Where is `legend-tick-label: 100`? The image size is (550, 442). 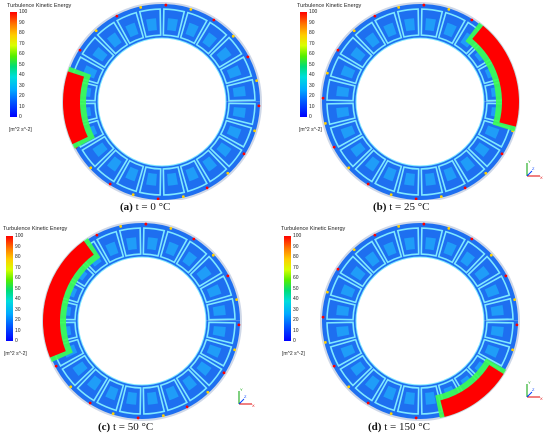
legend-tick-label: 100 is located at coordinates (23, 12).